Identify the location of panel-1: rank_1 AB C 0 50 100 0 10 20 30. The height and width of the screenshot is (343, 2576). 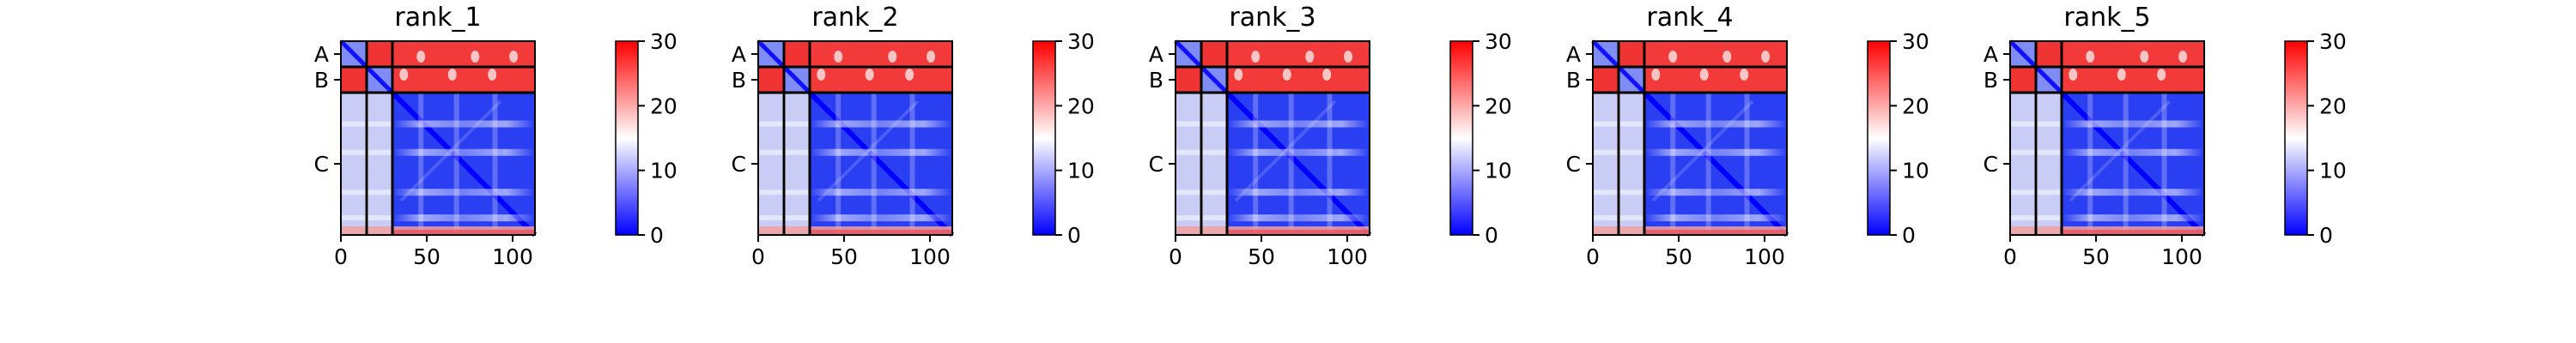
(496, 136).